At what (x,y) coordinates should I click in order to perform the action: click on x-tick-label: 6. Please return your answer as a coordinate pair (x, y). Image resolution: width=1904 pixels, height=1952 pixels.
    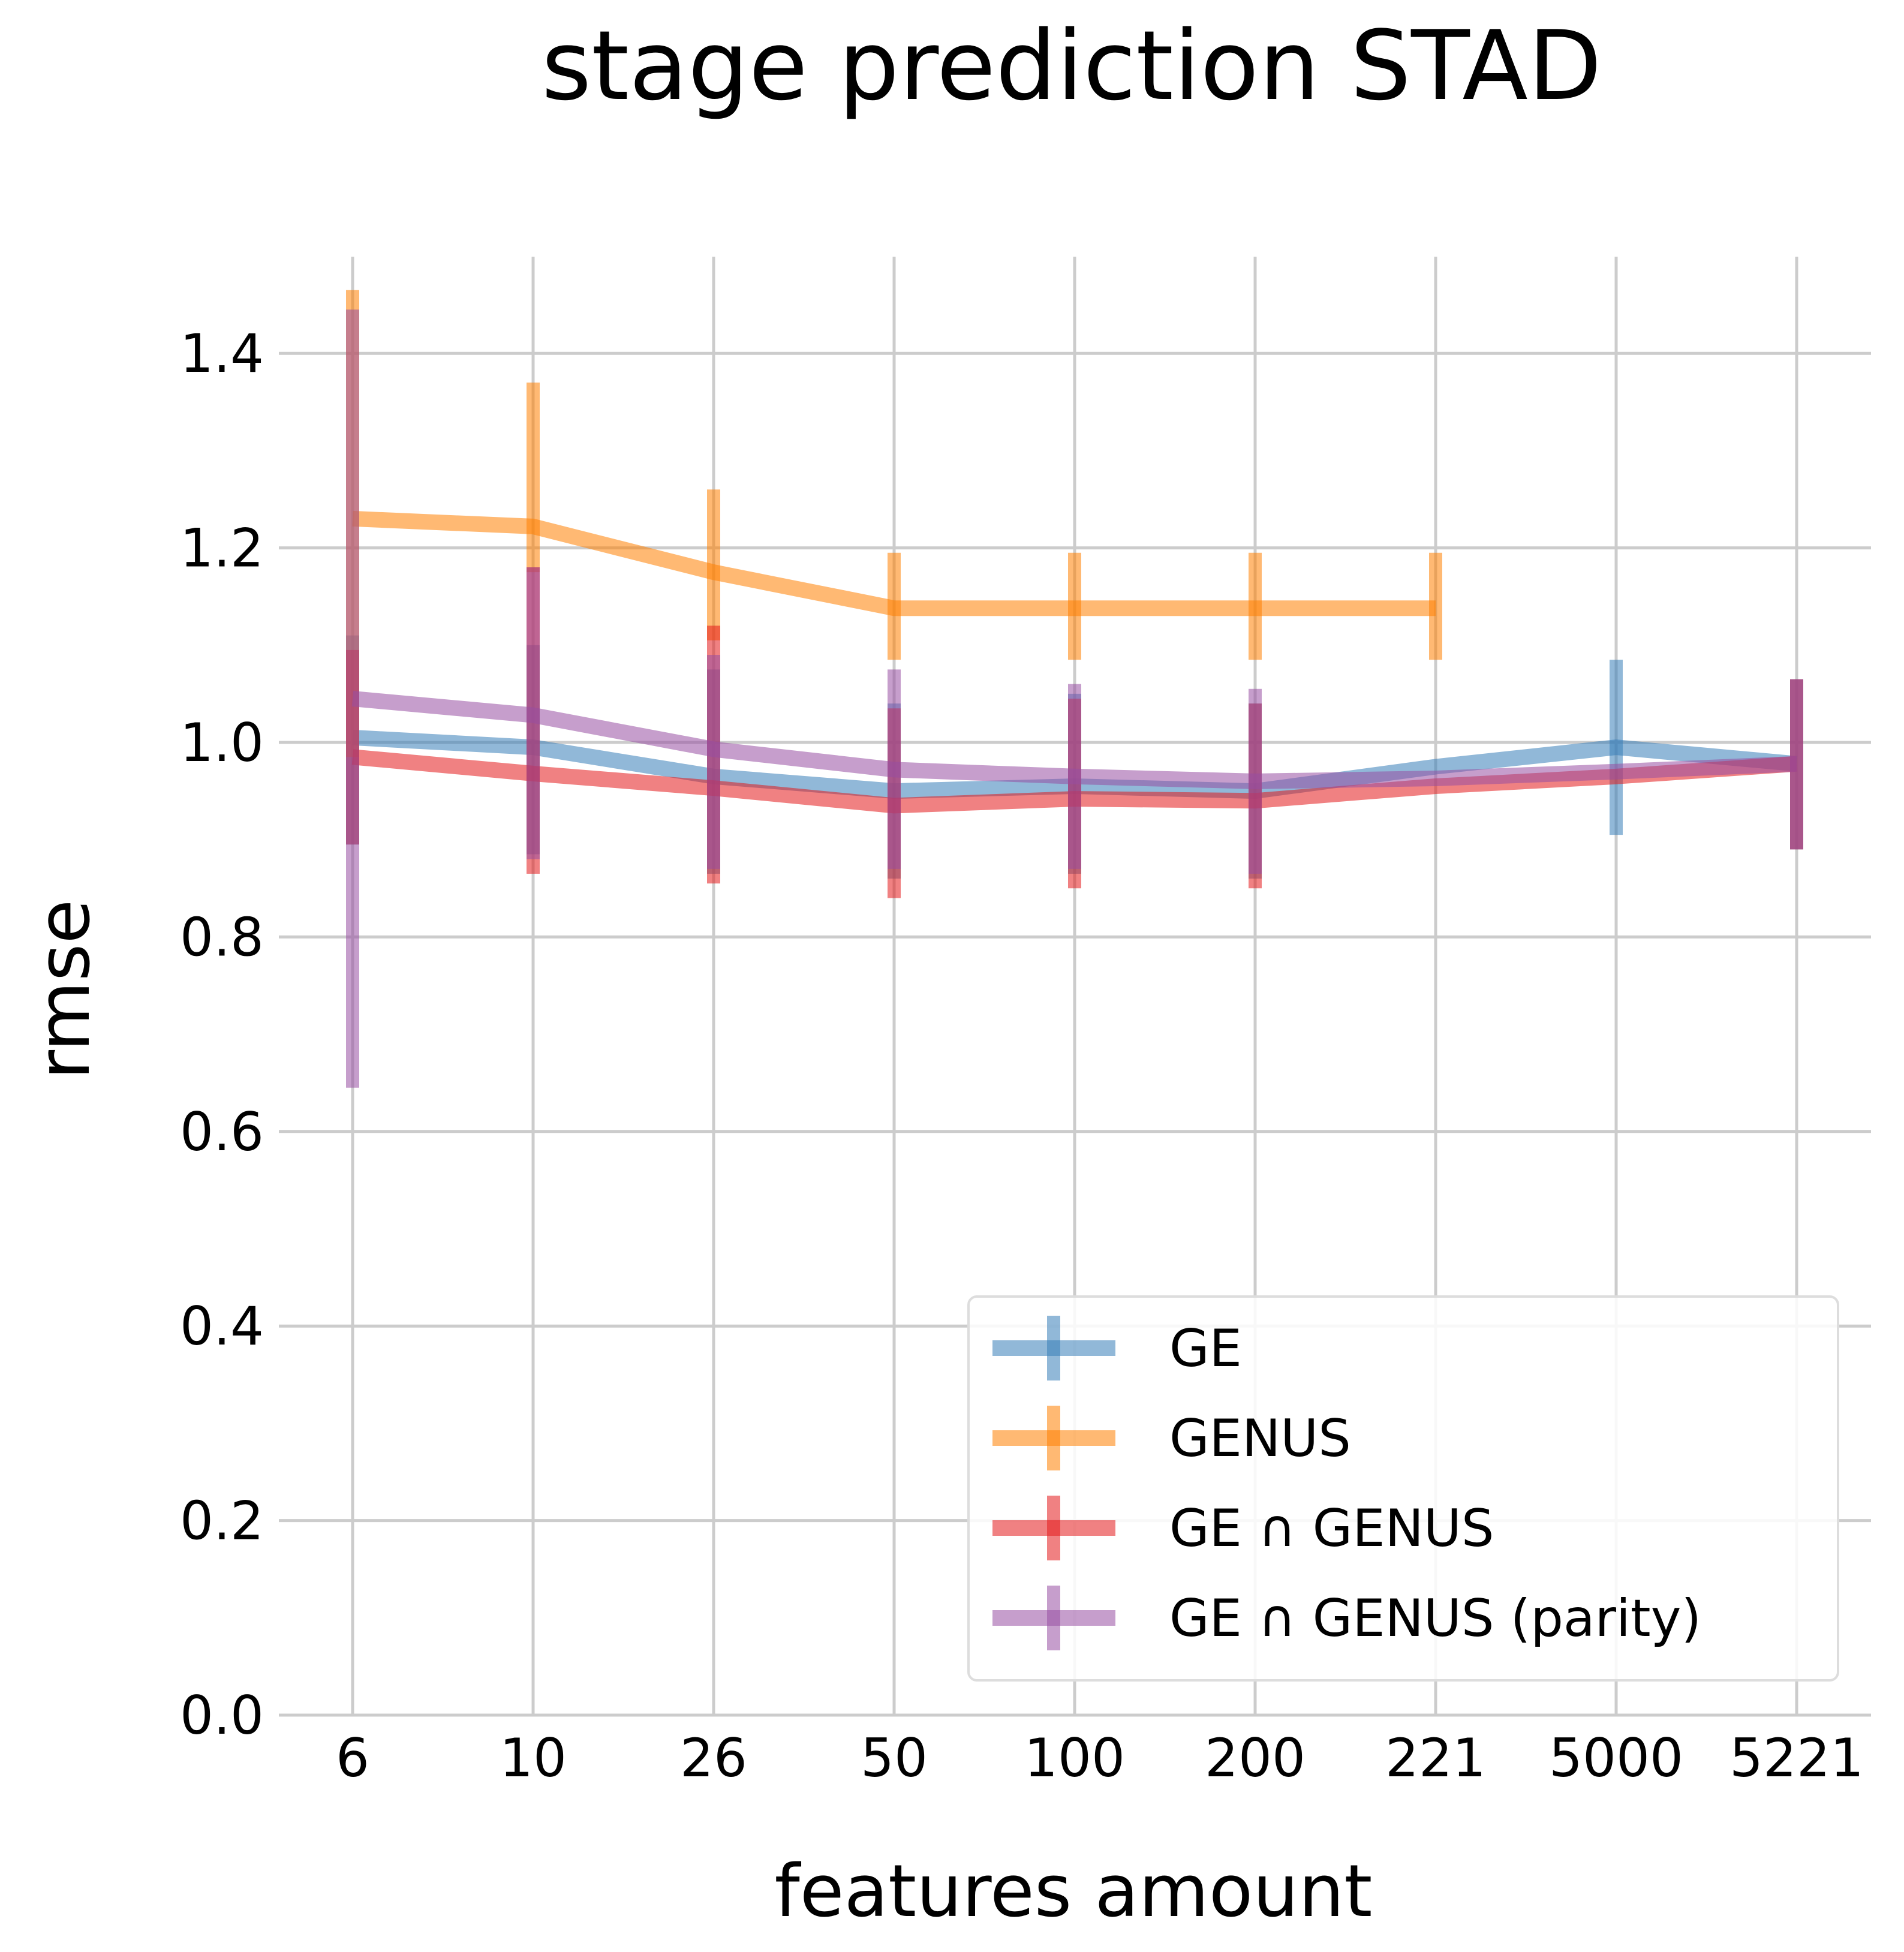
    Looking at the image, I should click on (353, 1758).